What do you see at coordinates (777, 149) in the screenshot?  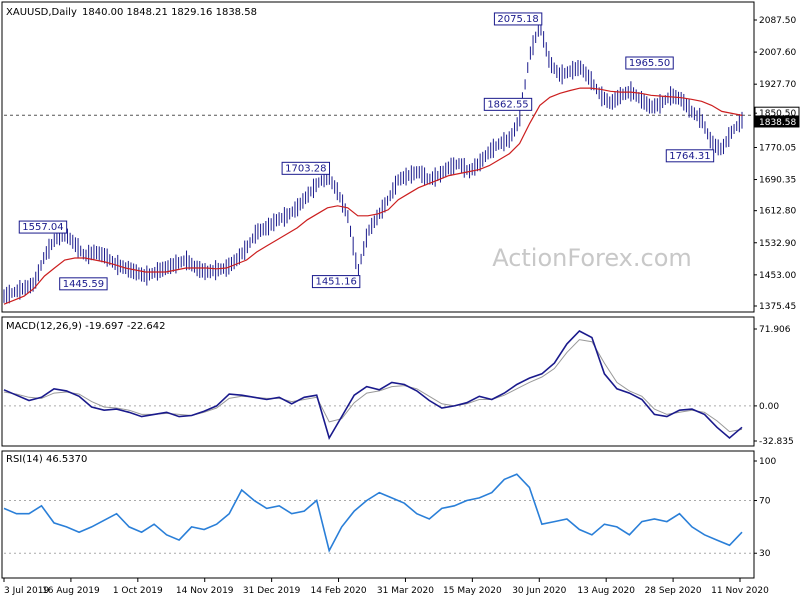 I see `price-tick-label: 1770.05` at bounding box center [777, 149].